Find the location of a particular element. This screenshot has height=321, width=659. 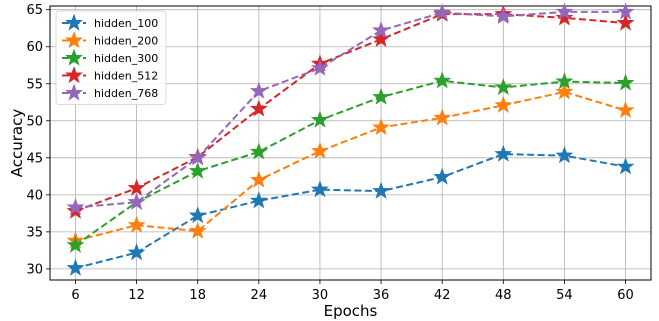

legend-label: hidden_300 is located at coordinates (126, 58).